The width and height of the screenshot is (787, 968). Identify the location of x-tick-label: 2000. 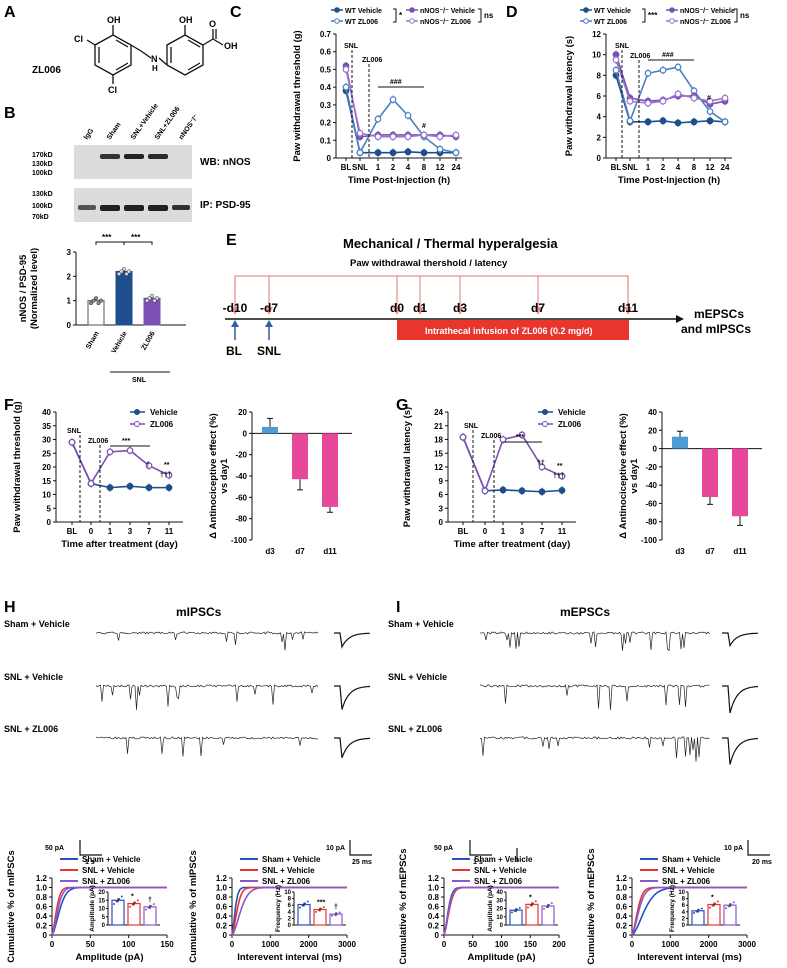
(309, 944).